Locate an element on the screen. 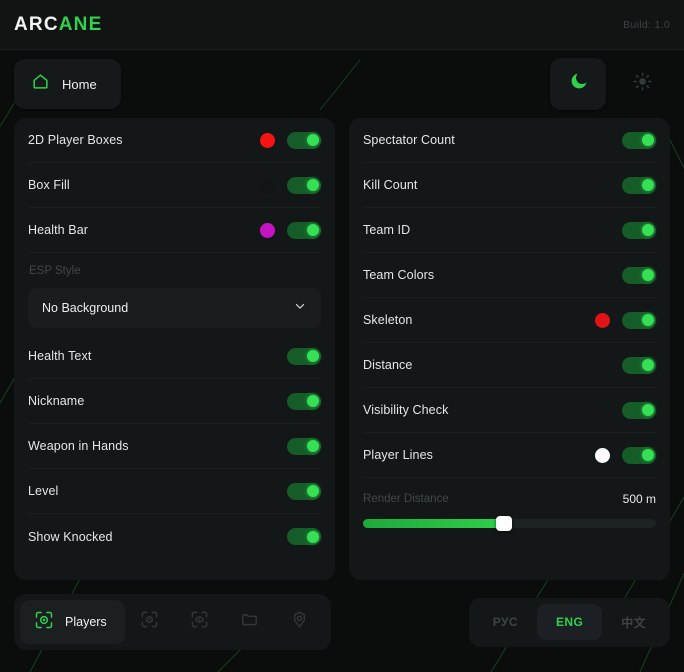 The height and width of the screenshot is (672, 684). slider-fill is located at coordinates (433, 523).